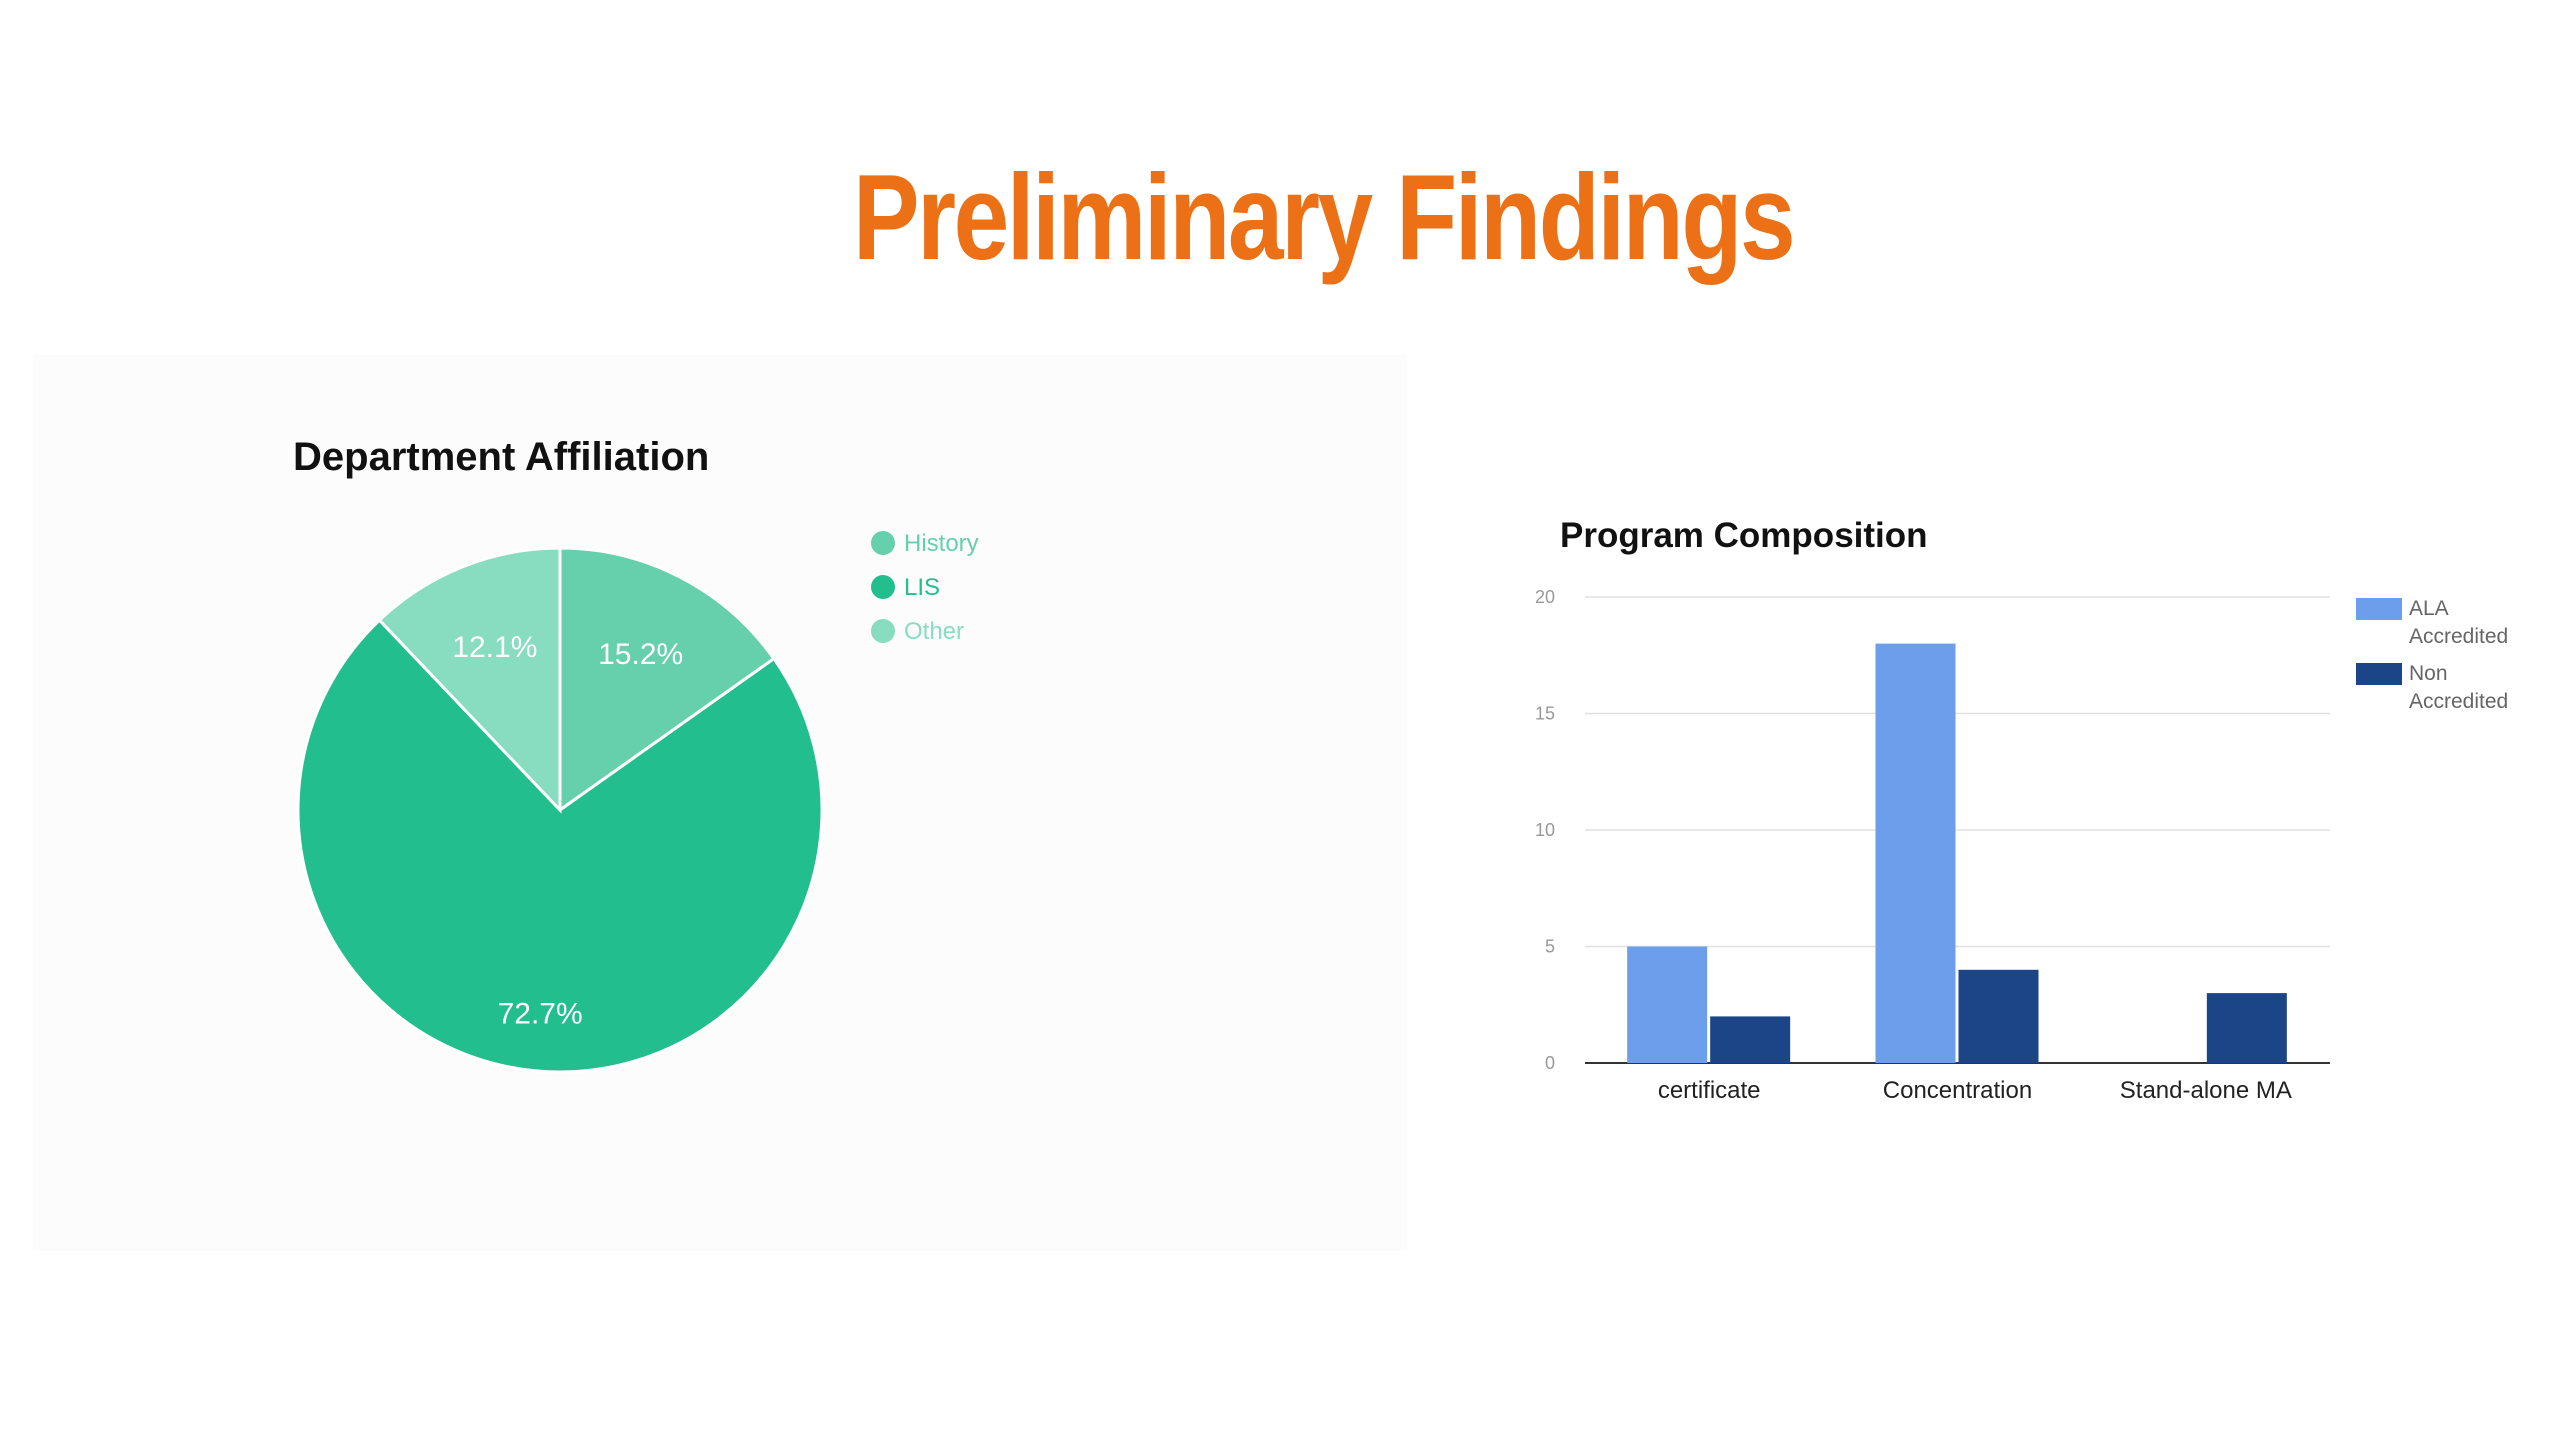  What do you see at coordinates (2379, 609) in the screenshot?
I see `legend-swatch-ala-accredited` at bounding box center [2379, 609].